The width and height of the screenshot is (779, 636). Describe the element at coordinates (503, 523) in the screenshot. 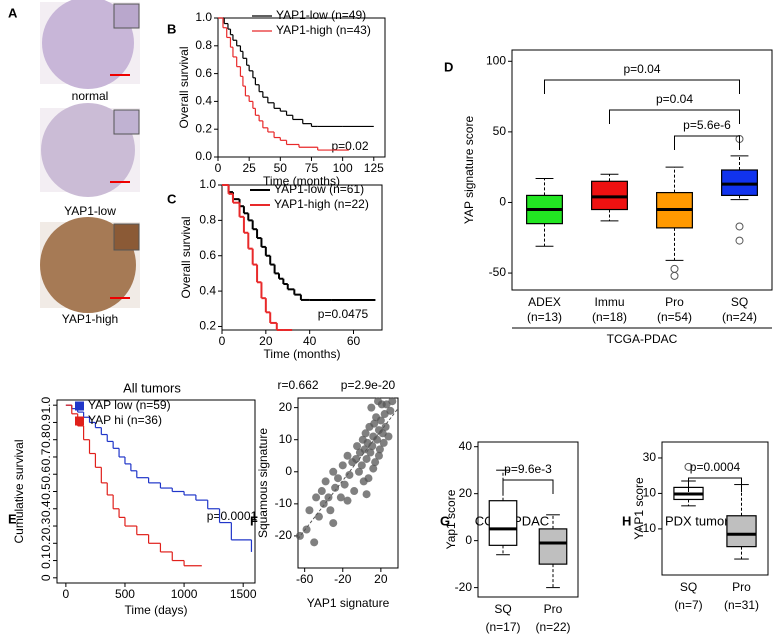

I see `box` at that location.